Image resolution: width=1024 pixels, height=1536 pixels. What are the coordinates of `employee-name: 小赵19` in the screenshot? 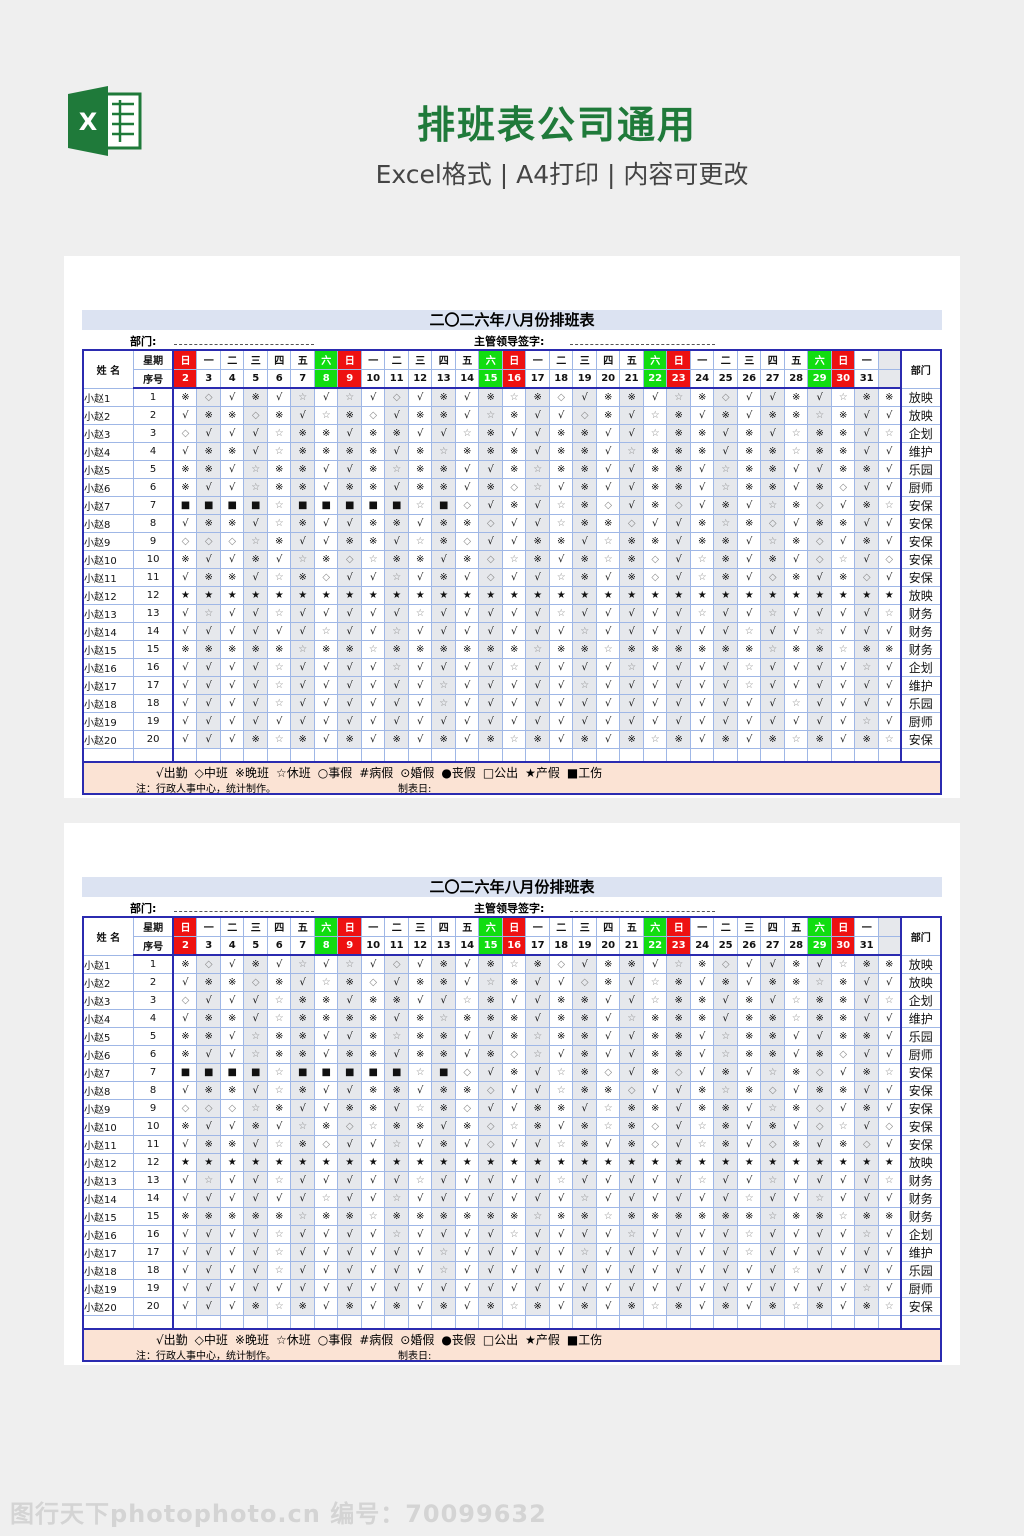 It's located at (108, 1288).